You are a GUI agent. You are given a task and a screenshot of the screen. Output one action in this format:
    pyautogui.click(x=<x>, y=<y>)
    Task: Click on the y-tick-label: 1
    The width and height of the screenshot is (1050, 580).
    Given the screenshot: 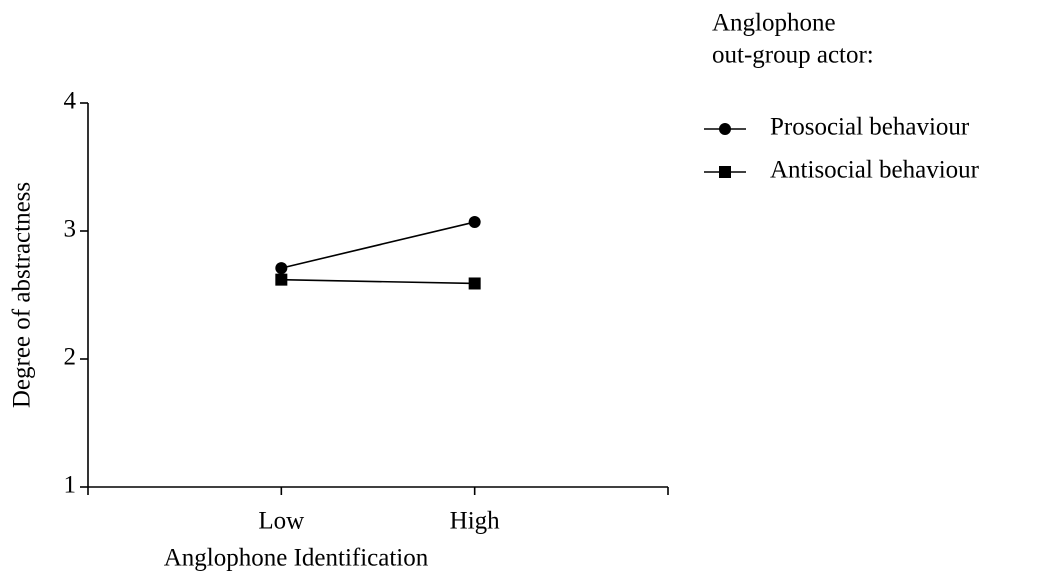 What is the action you would take?
    pyautogui.click(x=70, y=485)
    